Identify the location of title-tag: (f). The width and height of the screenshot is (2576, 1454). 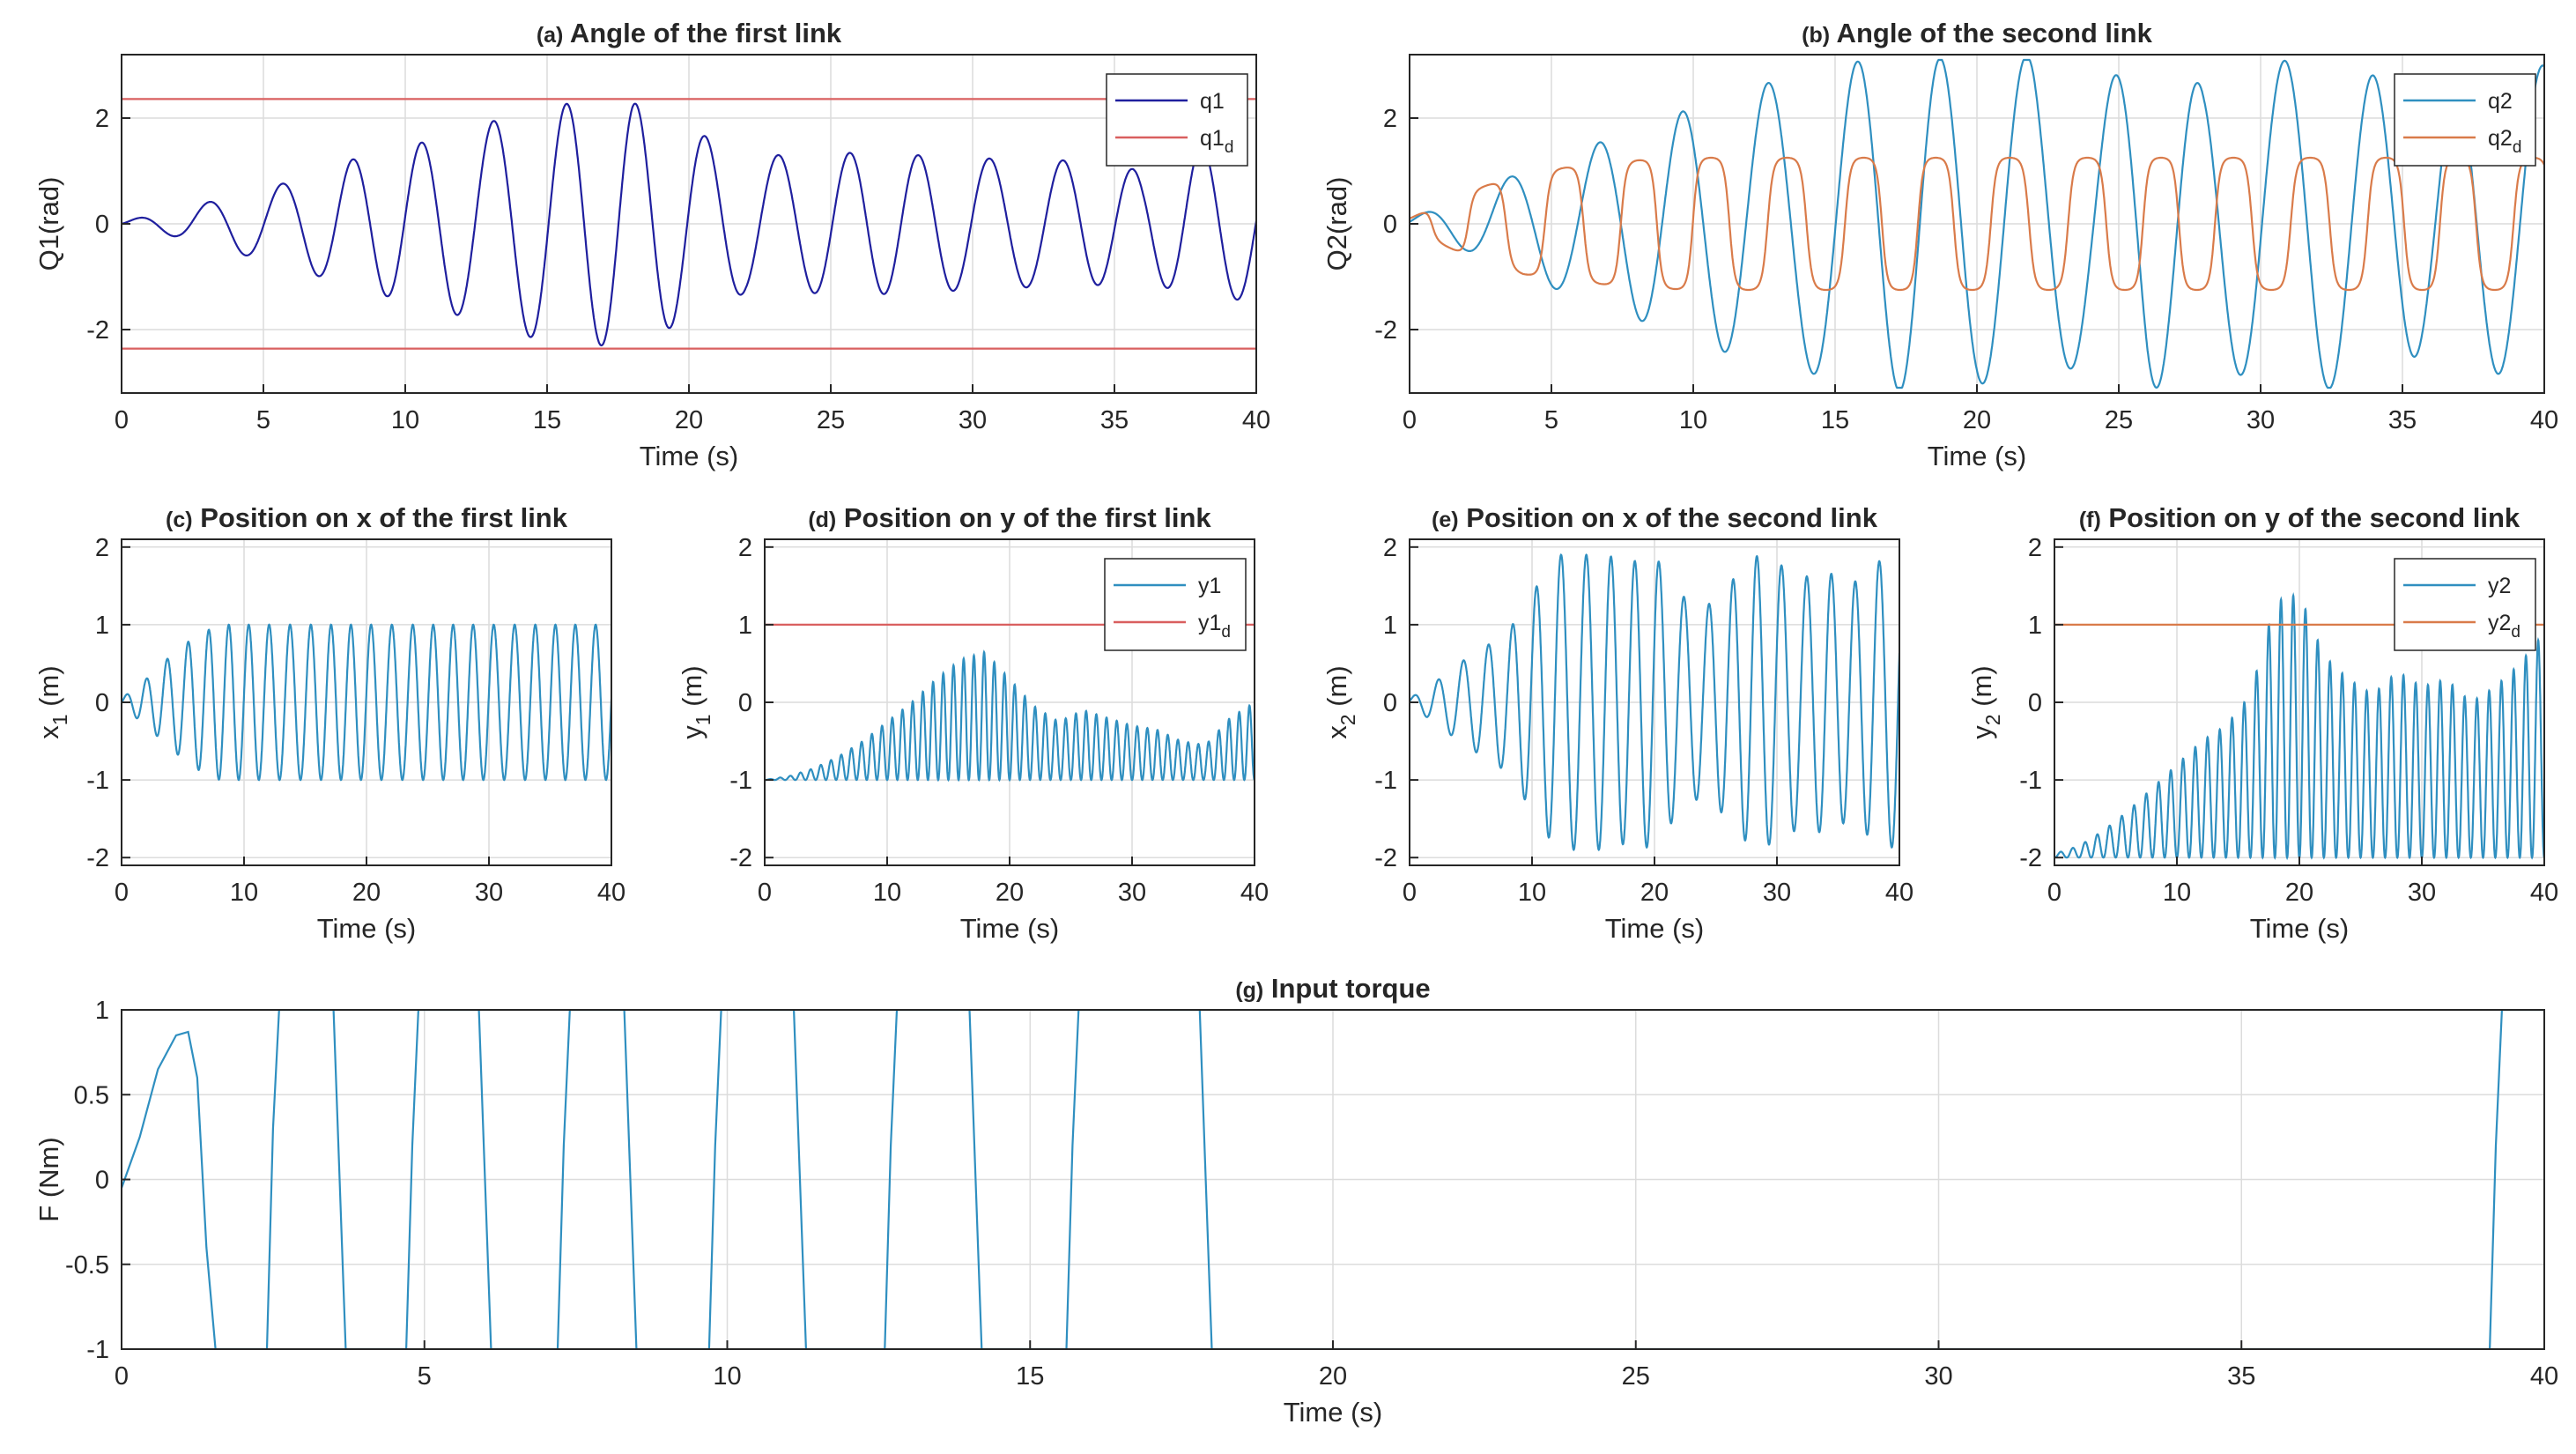
(2090, 520).